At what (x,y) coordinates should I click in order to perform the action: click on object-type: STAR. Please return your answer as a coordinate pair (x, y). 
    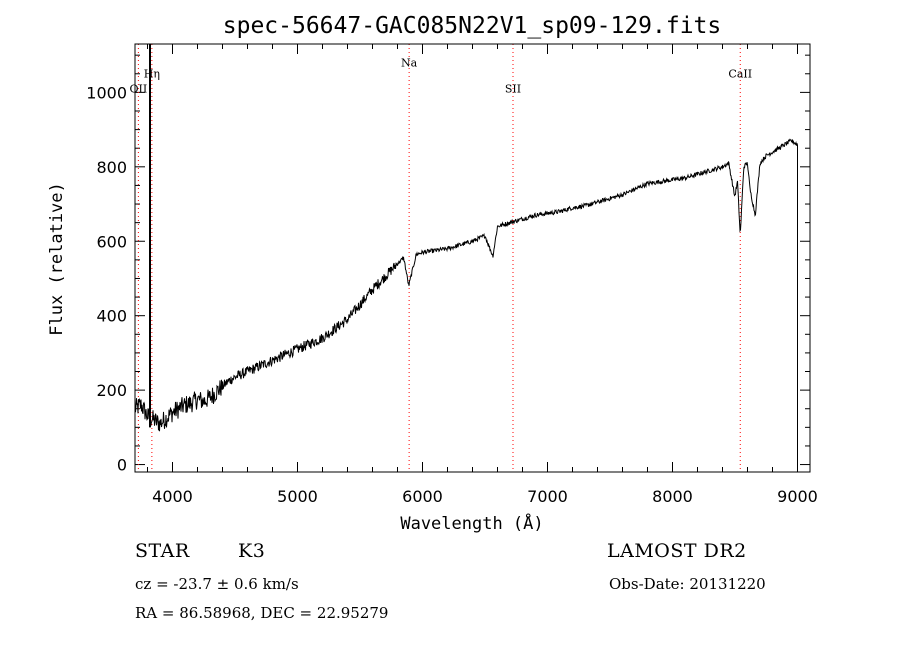
    Looking at the image, I should click on (162, 551).